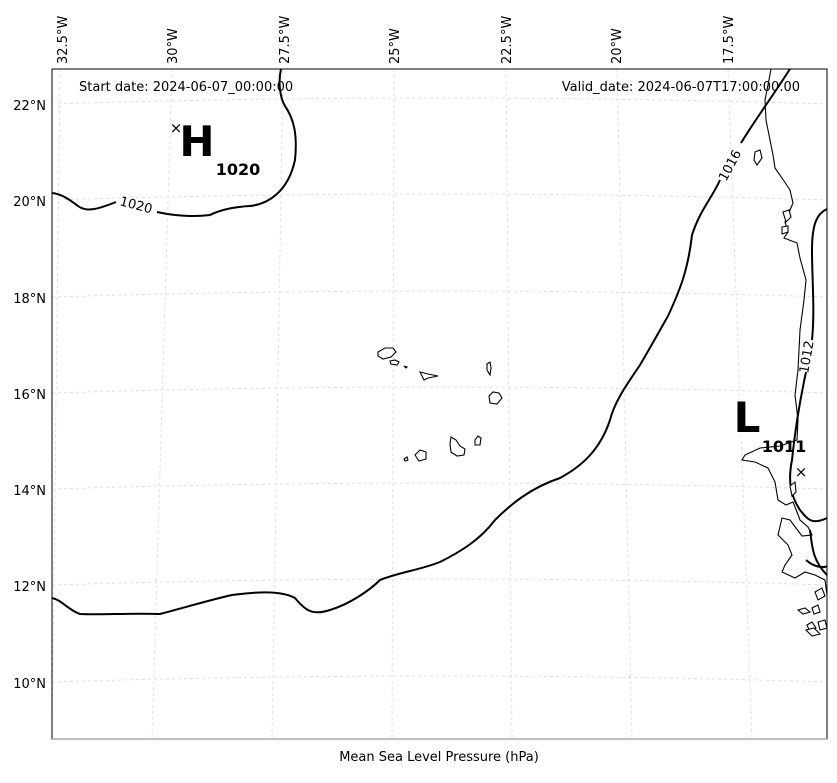 The width and height of the screenshot is (837, 783). I want to click on lat-label: 22°N, so click(29, 106).